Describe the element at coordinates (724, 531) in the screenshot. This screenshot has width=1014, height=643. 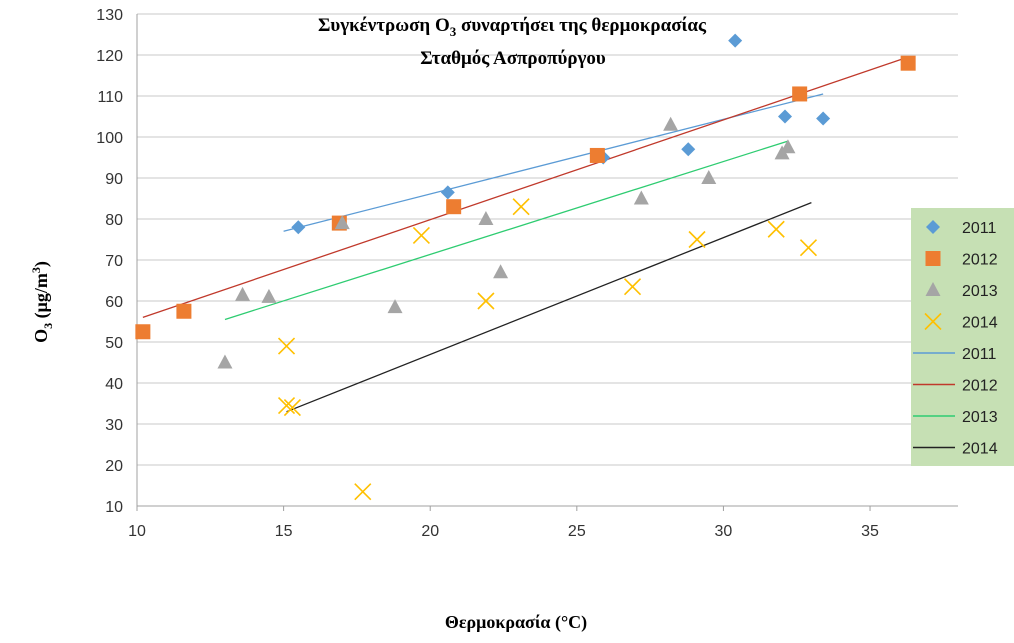
I see `x-tick-label: 30` at that location.